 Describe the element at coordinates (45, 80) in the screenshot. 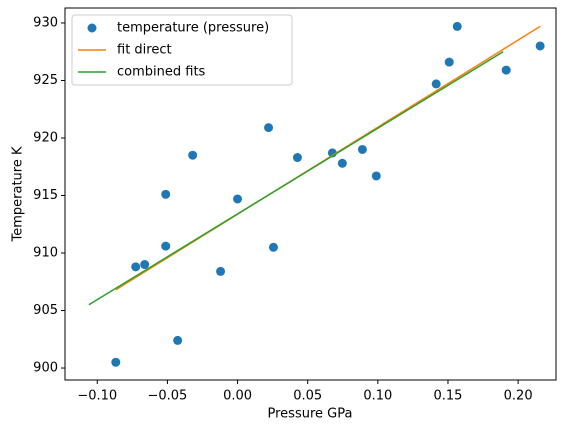

I see `y-tick-label: 925` at that location.